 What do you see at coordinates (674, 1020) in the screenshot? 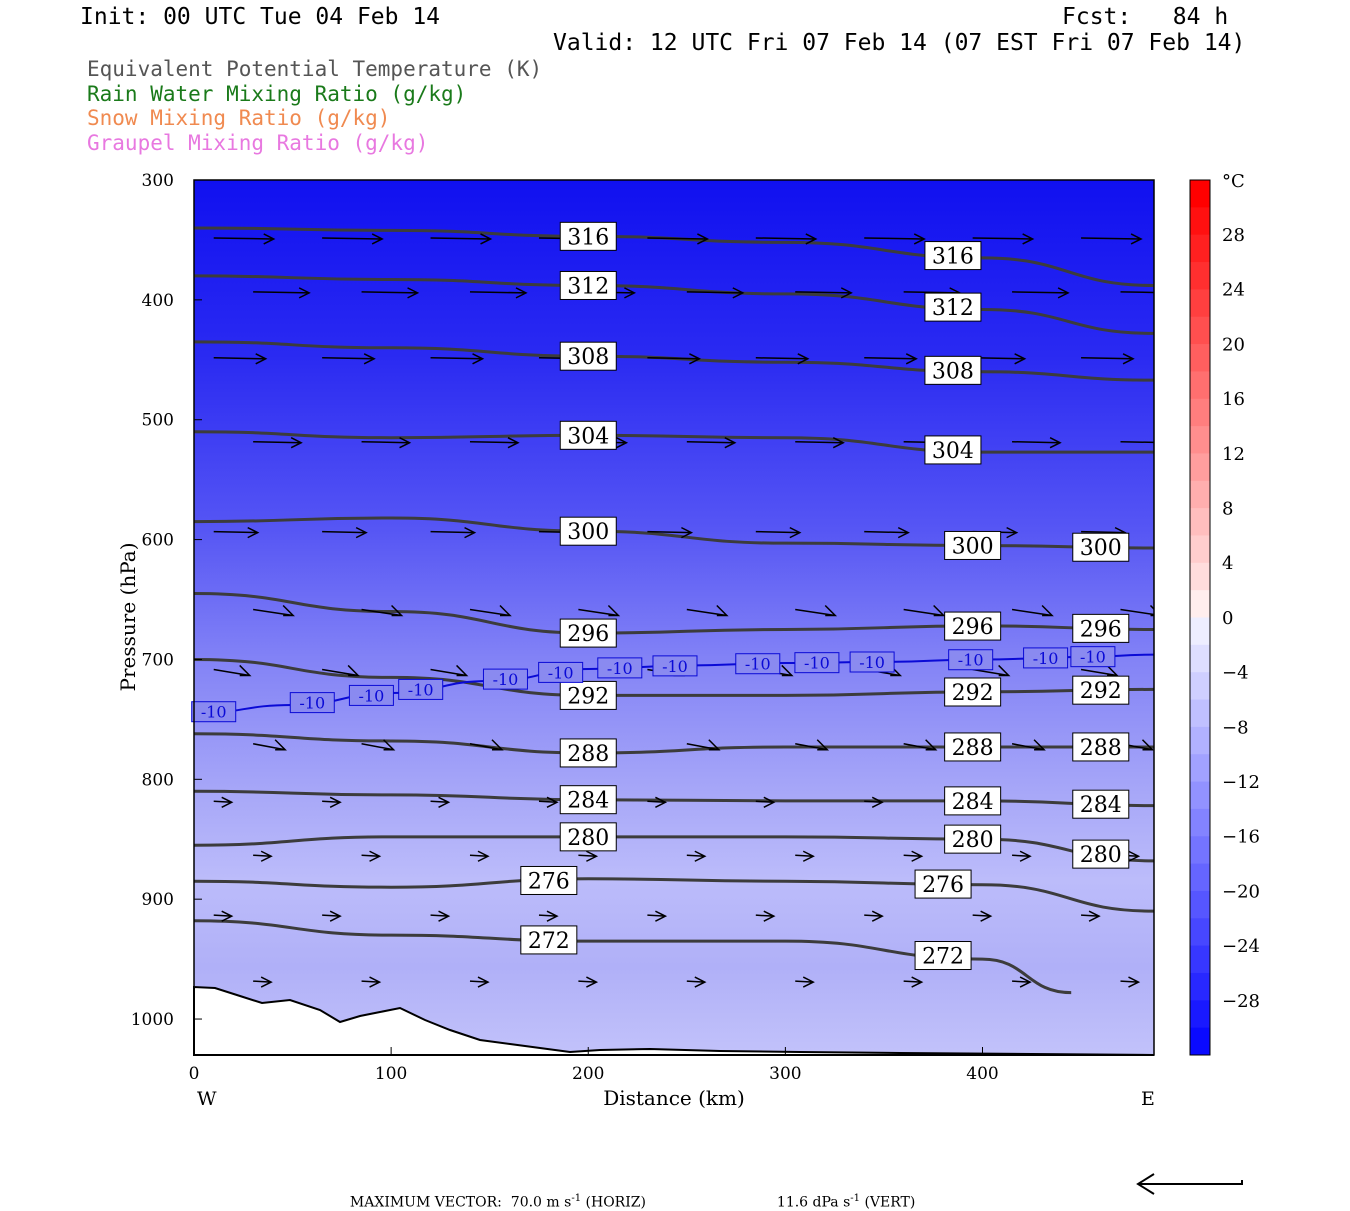
I see `terrain` at bounding box center [674, 1020].